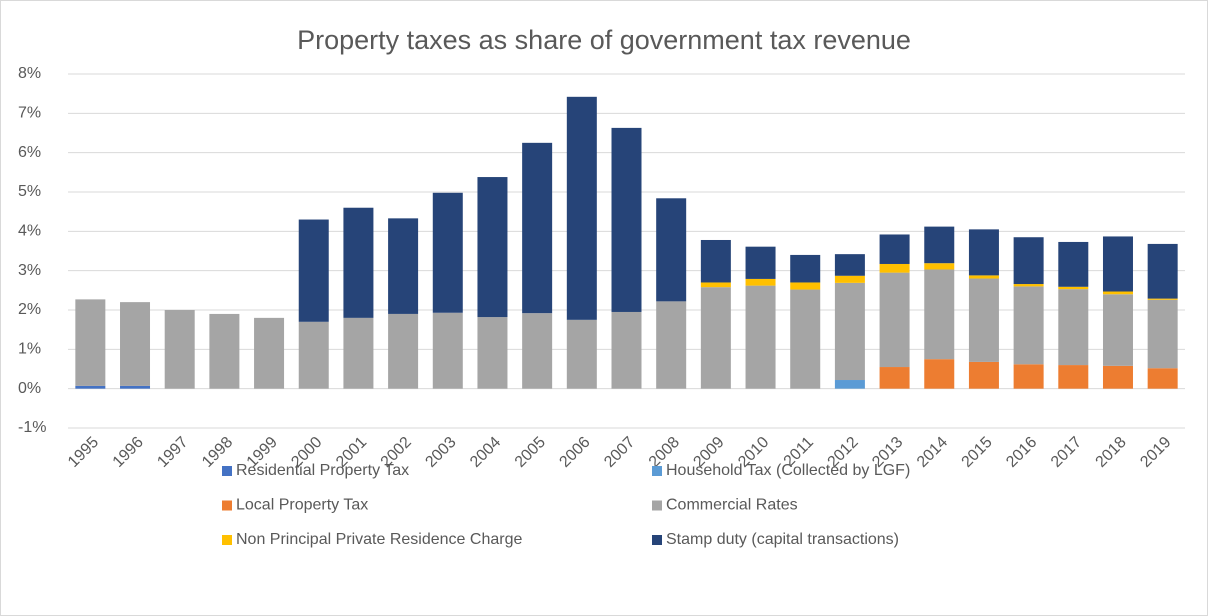  I want to click on y-tick-label: 7%, so click(29, 113).